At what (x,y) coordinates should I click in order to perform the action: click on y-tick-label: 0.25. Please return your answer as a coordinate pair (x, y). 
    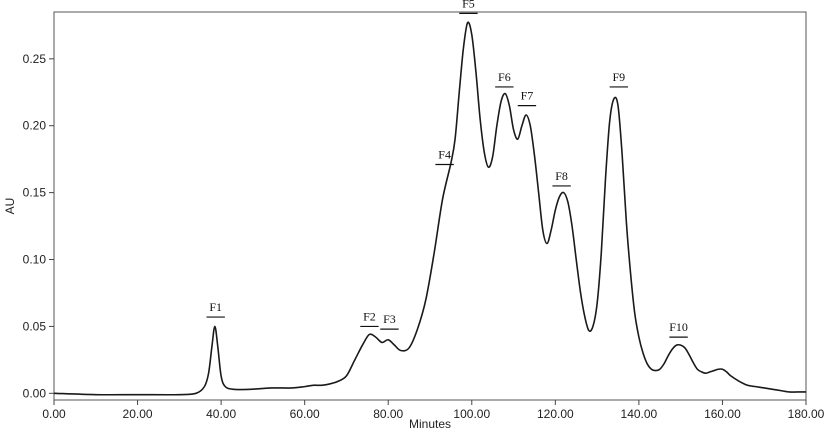
    Looking at the image, I should click on (35, 59).